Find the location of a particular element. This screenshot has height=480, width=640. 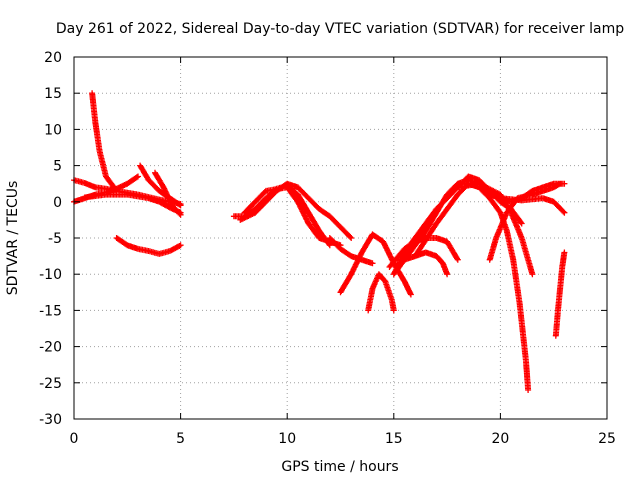

x-tick-labels: 0 5 10 15 20 25 is located at coordinates (343, 439).